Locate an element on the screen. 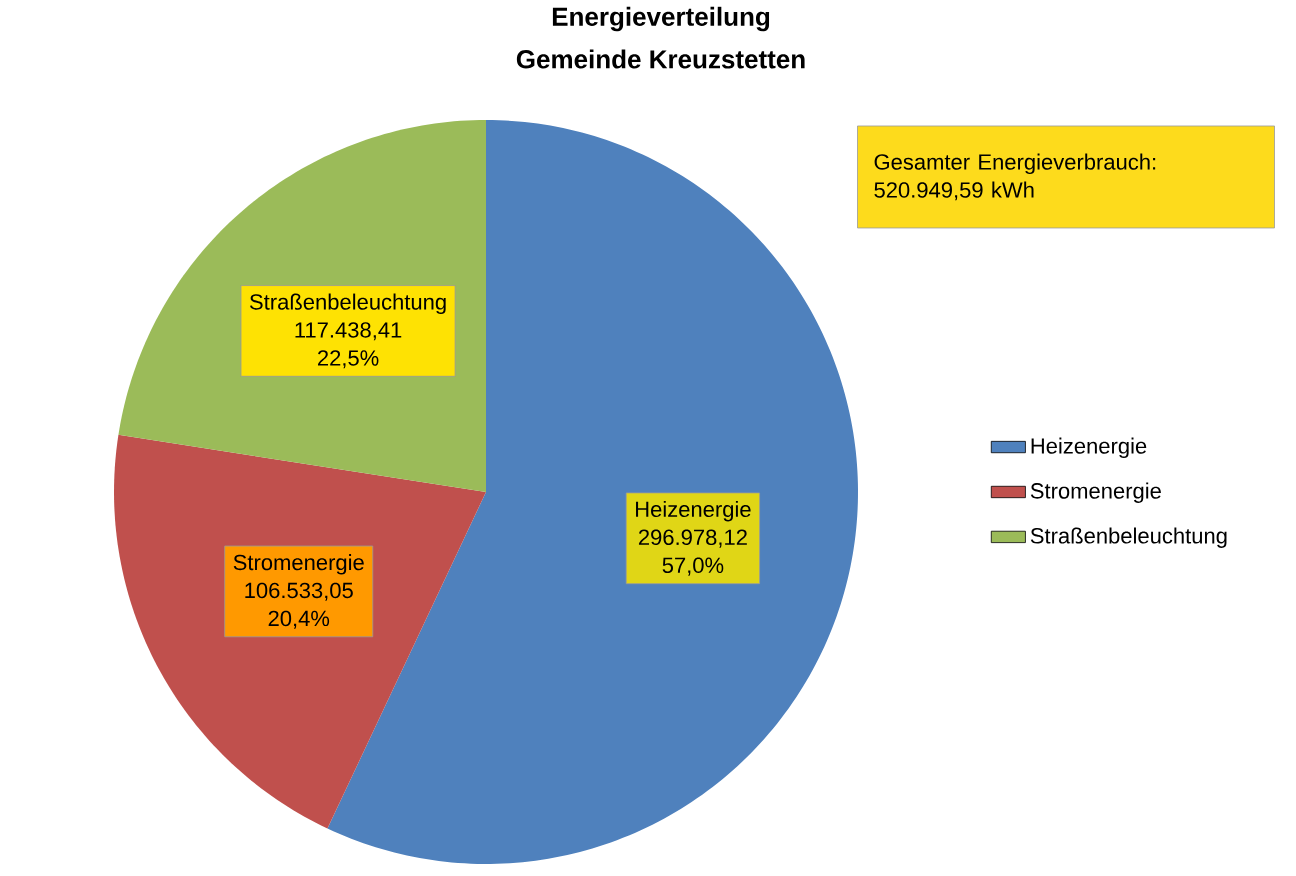  data-label: 296.978,12 is located at coordinates (692, 538).